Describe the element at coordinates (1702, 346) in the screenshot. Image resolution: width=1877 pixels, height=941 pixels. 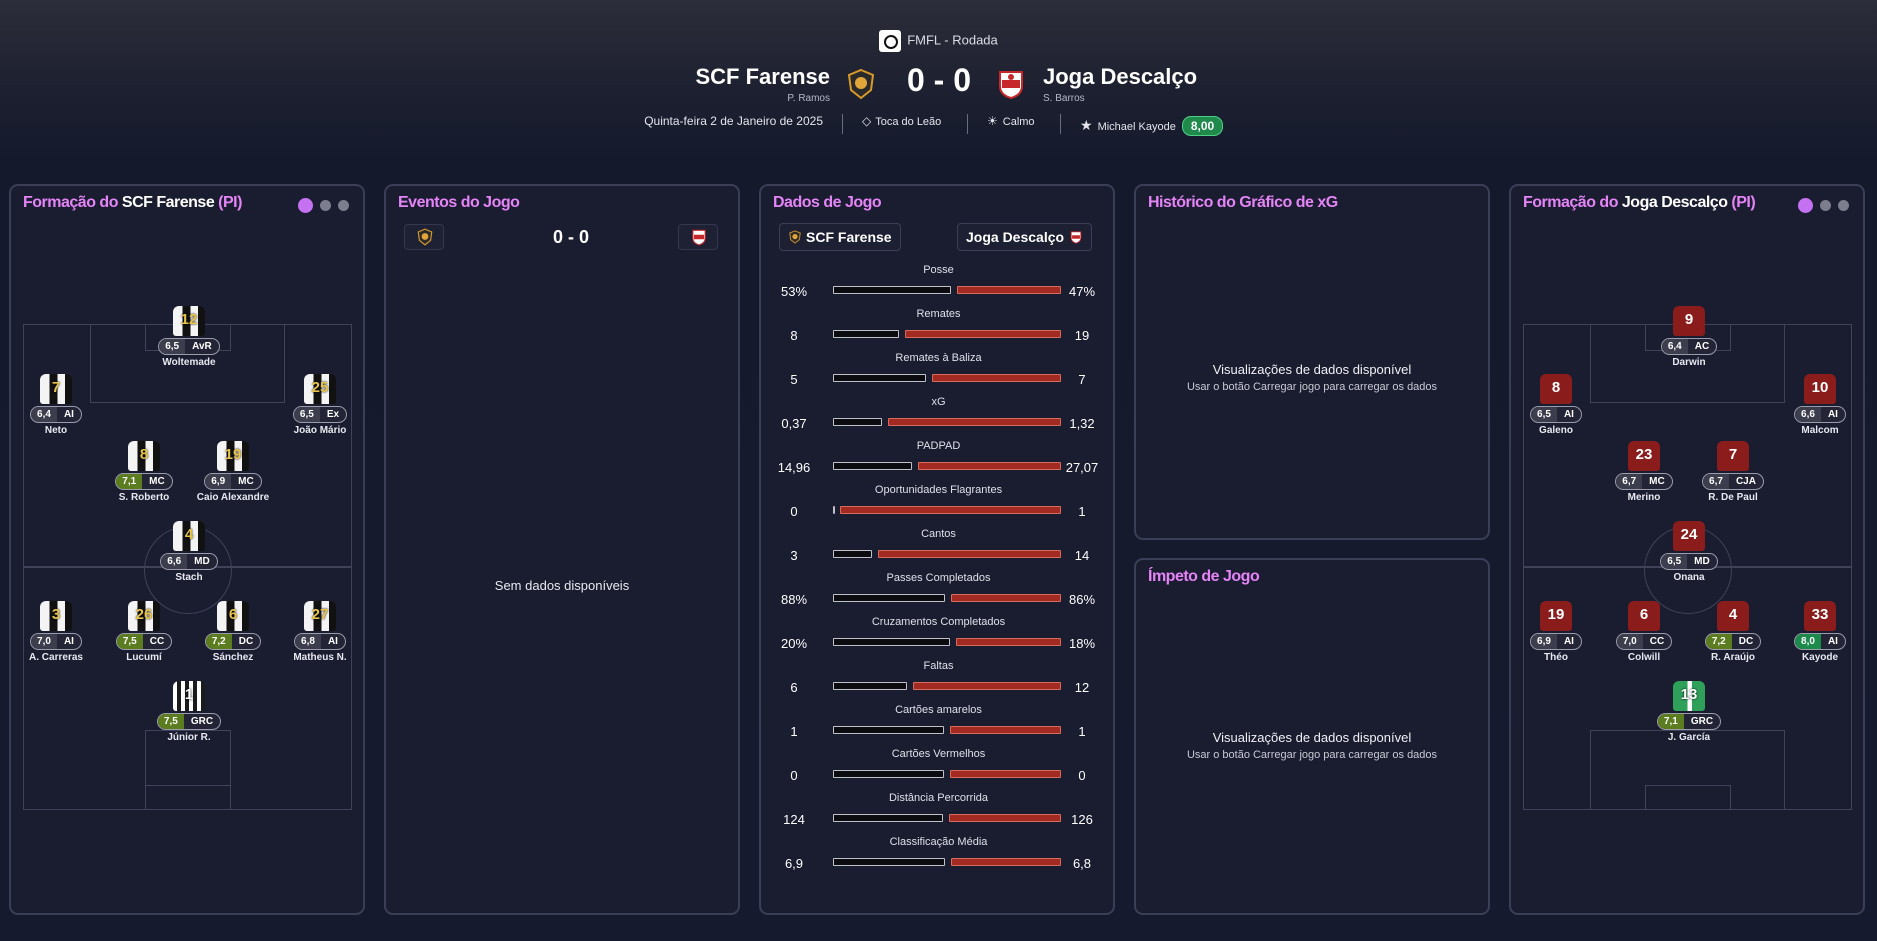
I see `player-position: AC` at that location.